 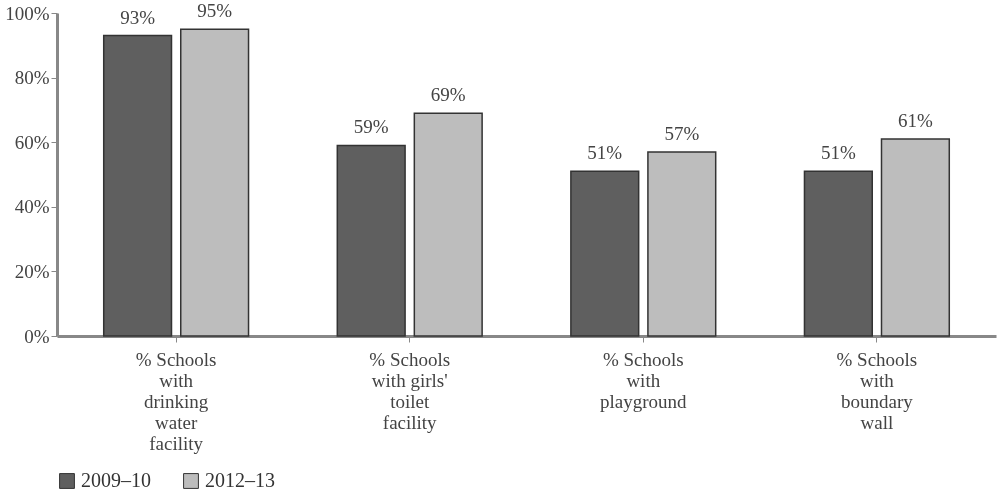 I want to click on data-label: 69%, so click(x=448, y=95).